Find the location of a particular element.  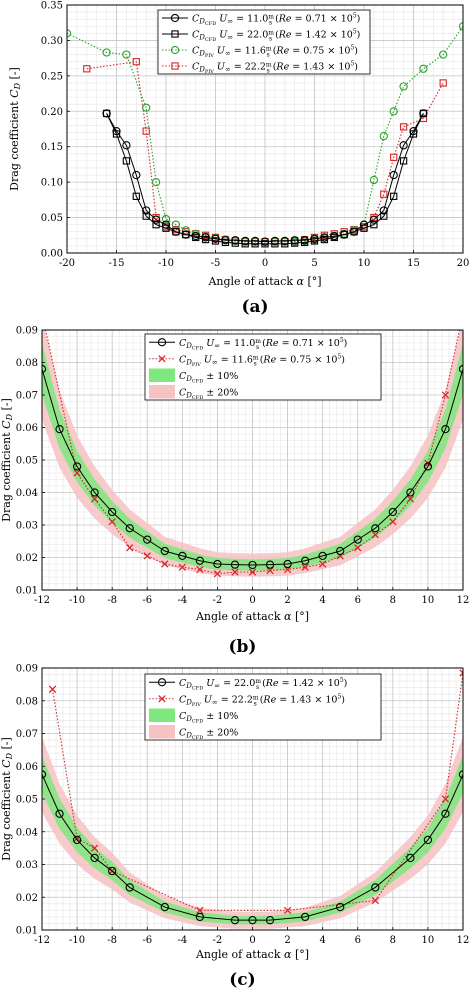

x-tick-label: 5 is located at coordinates (314, 263).